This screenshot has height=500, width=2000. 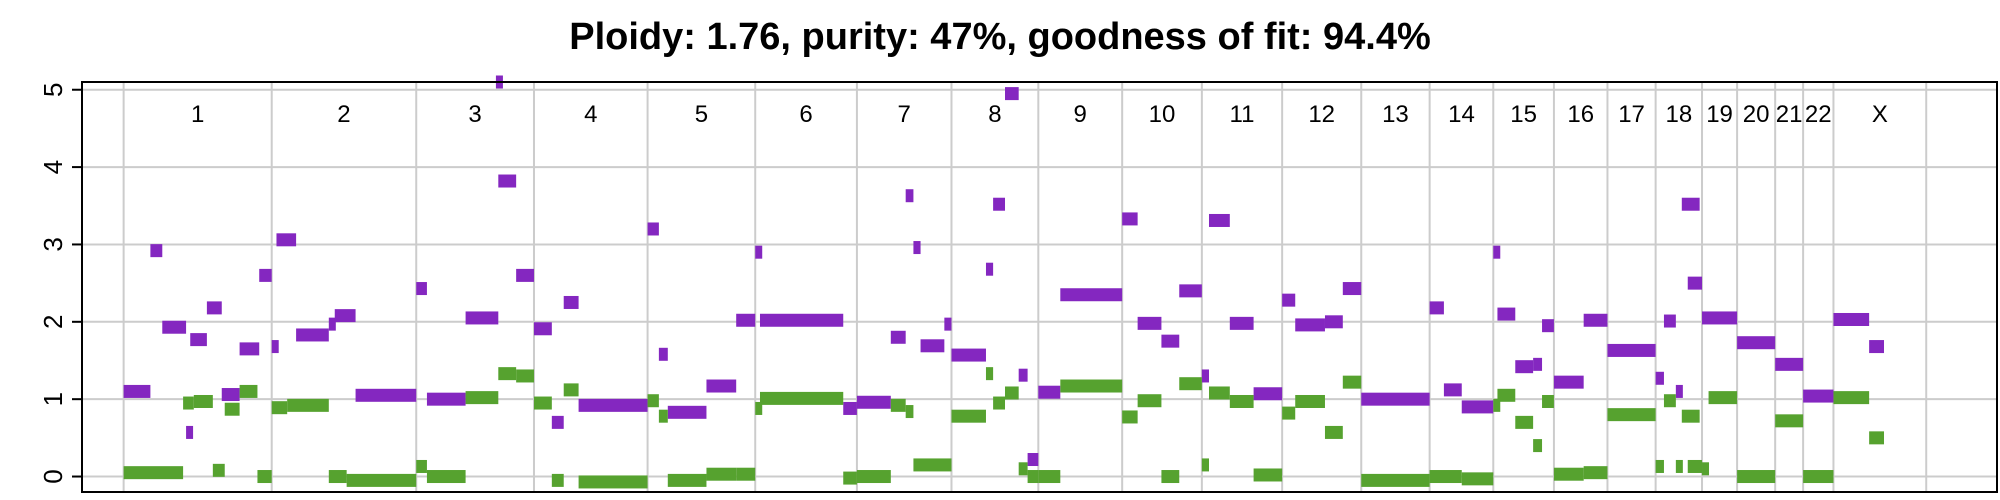 What do you see at coordinates (1395, 114) in the screenshot?
I see `chromosome-label: 13` at bounding box center [1395, 114].